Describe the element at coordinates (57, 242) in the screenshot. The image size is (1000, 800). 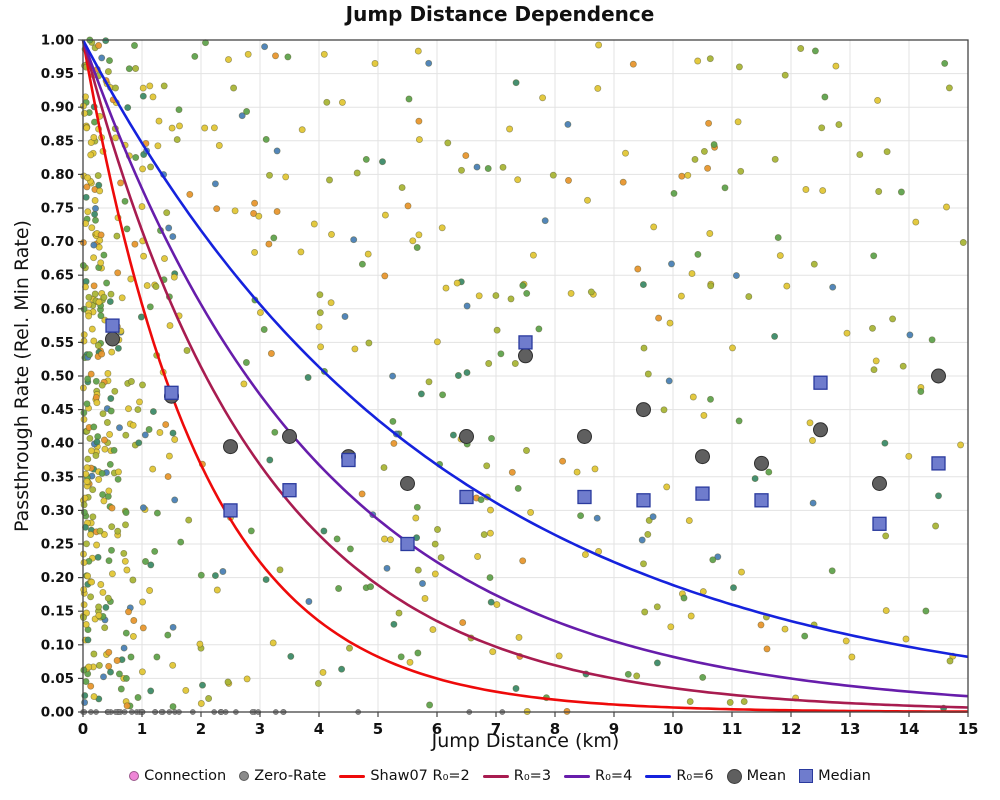
I see `svg-text: 0.70` at that location.